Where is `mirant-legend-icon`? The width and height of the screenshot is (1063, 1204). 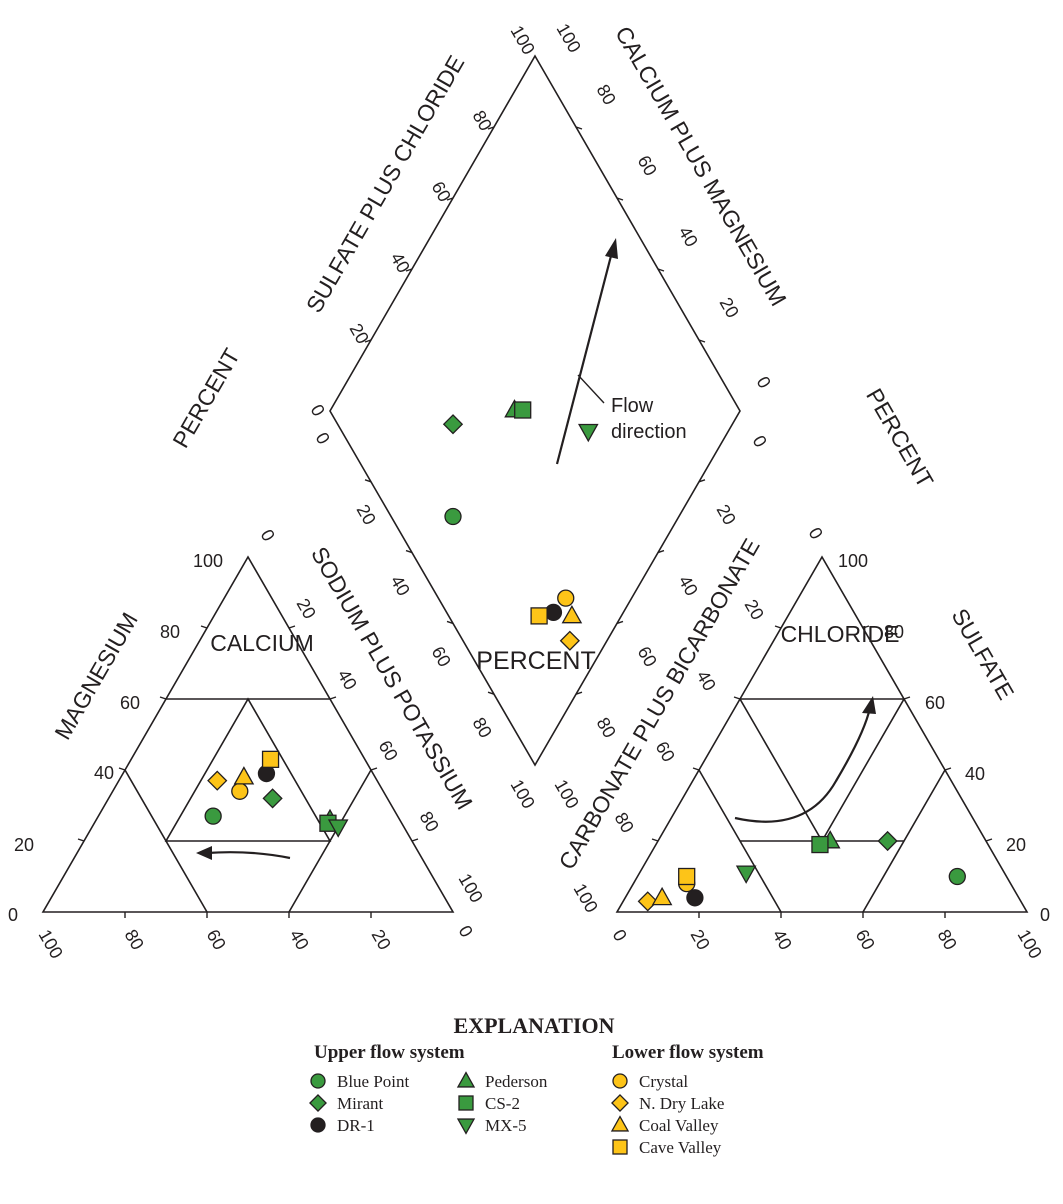
mirant-legend-icon is located at coordinates (318, 1103).